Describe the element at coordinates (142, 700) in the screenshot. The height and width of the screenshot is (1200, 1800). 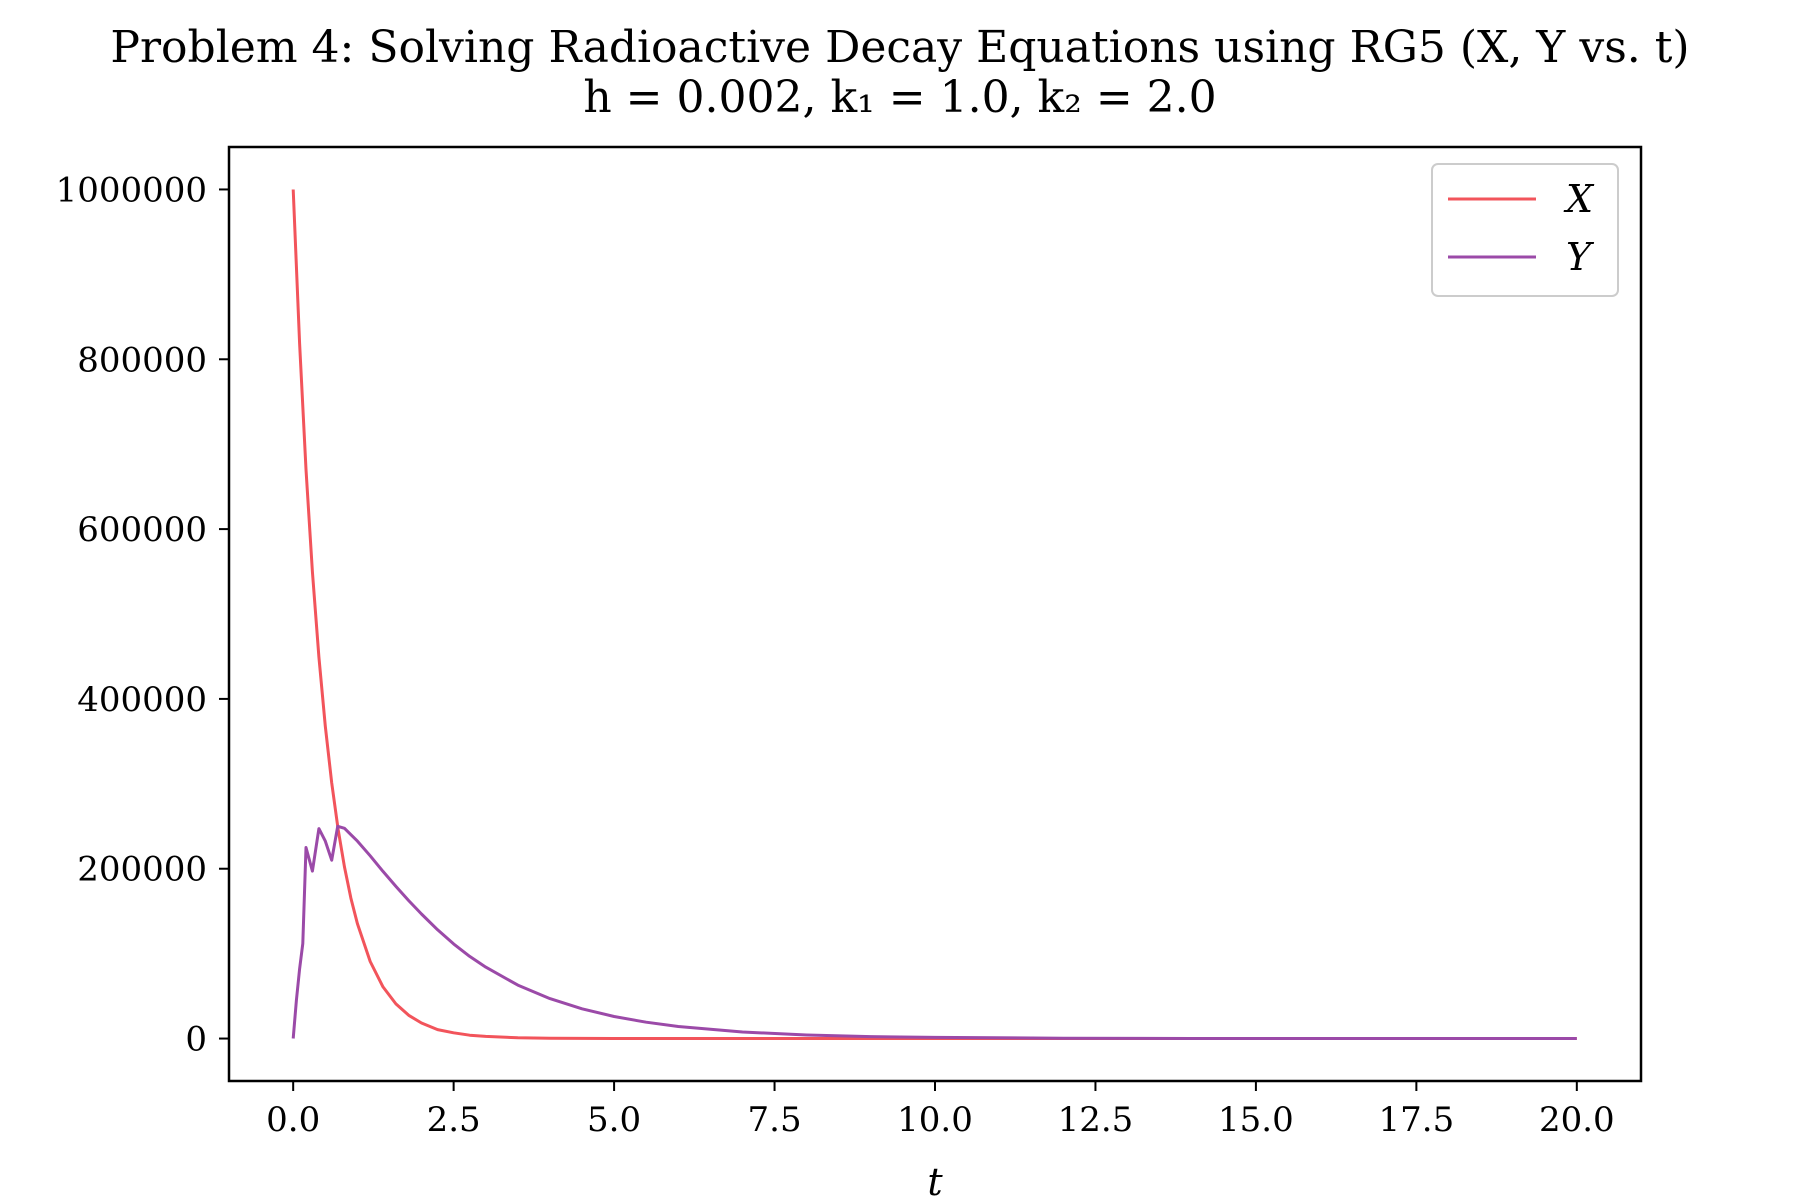
I see `y-tick-label: 400000` at that location.